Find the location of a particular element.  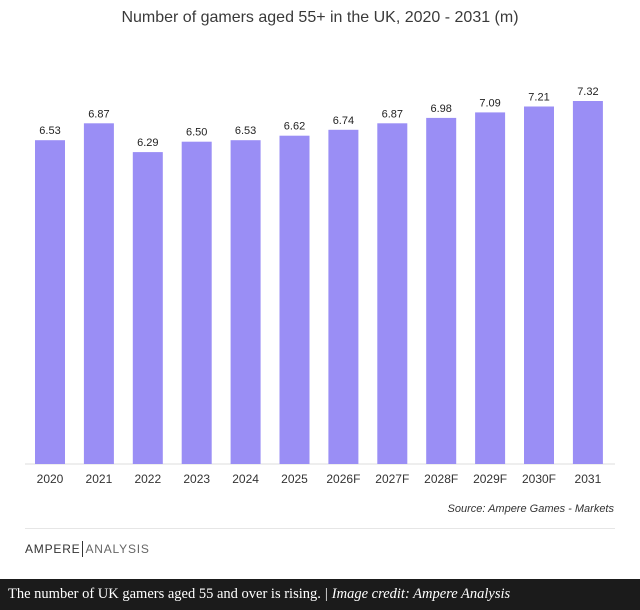

divider is located at coordinates (320, 528).